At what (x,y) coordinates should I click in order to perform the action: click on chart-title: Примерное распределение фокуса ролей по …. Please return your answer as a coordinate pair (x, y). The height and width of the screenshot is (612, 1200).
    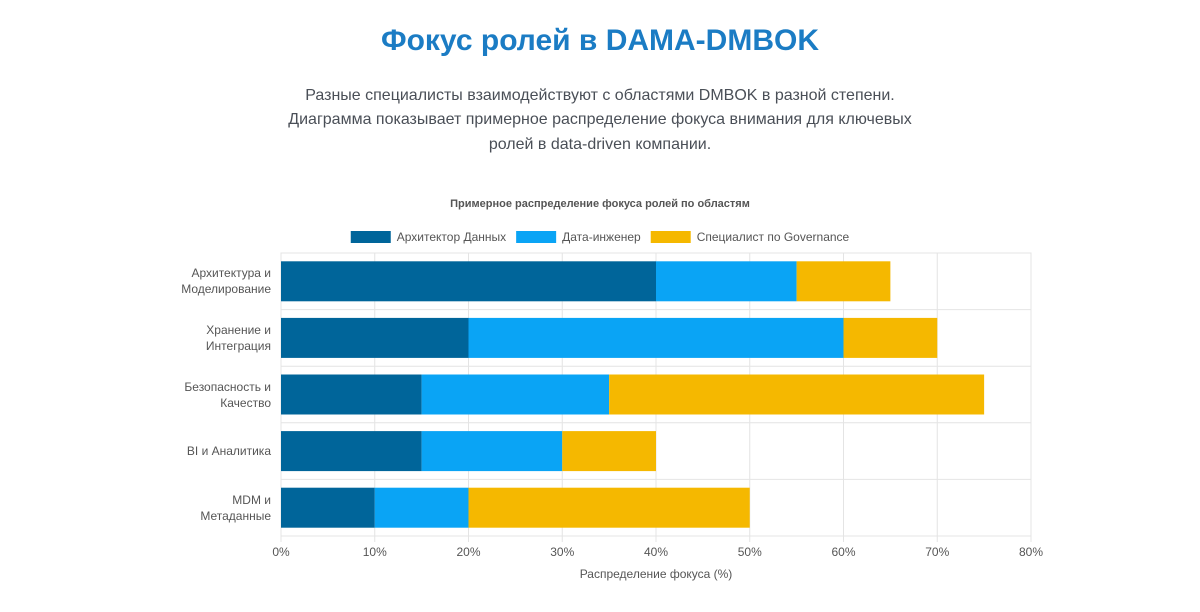
    Looking at the image, I should click on (600, 204).